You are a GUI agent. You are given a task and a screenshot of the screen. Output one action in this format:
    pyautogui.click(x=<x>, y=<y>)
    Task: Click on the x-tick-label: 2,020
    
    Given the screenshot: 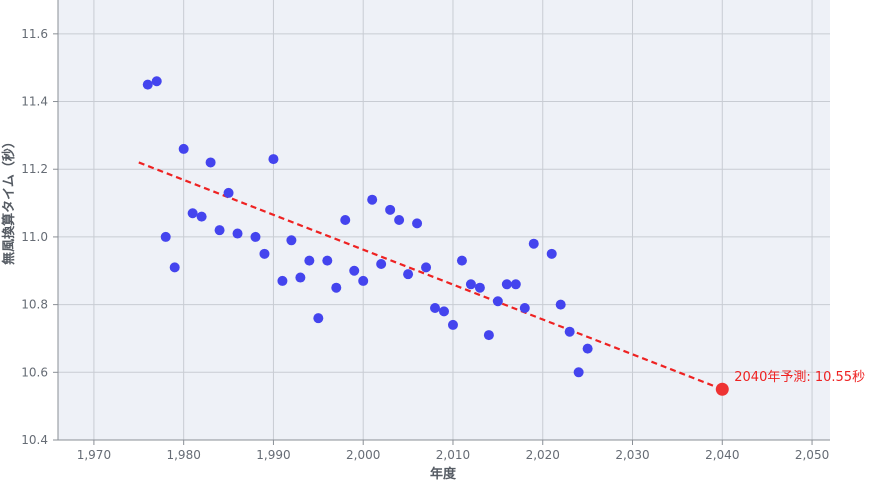 What is the action you would take?
    pyautogui.click(x=543, y=455)
    